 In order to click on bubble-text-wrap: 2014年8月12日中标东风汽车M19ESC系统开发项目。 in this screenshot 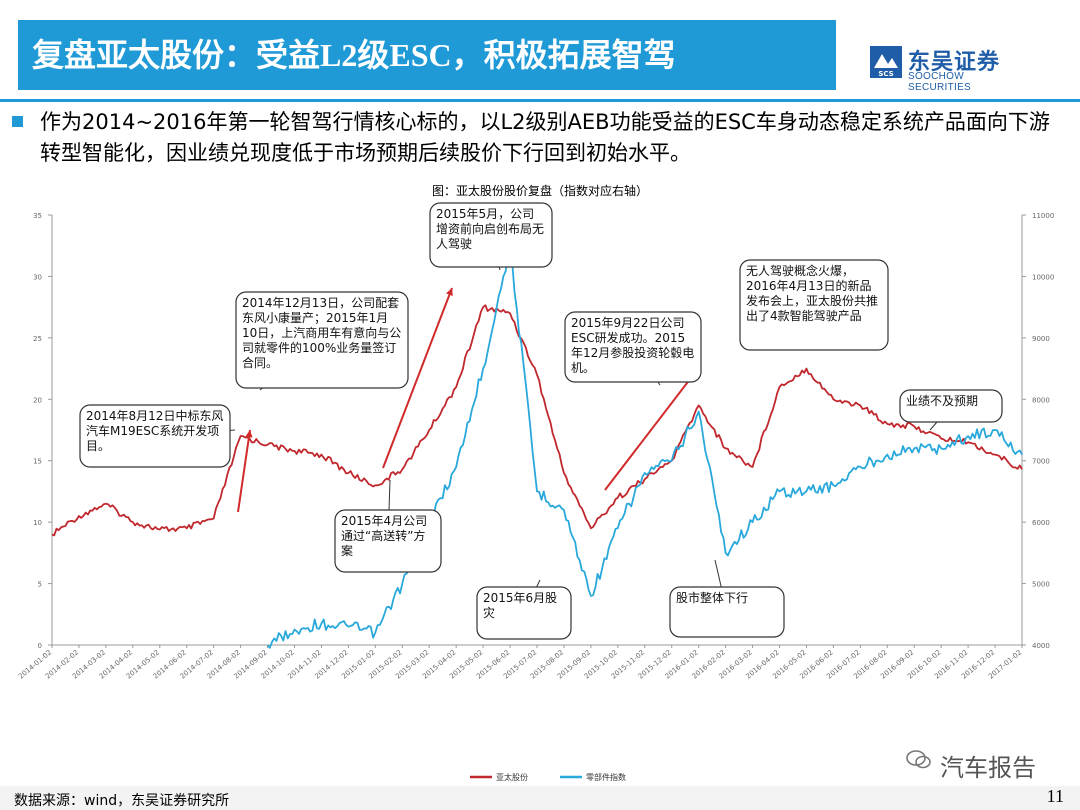, I will do `click(155, 431)`.